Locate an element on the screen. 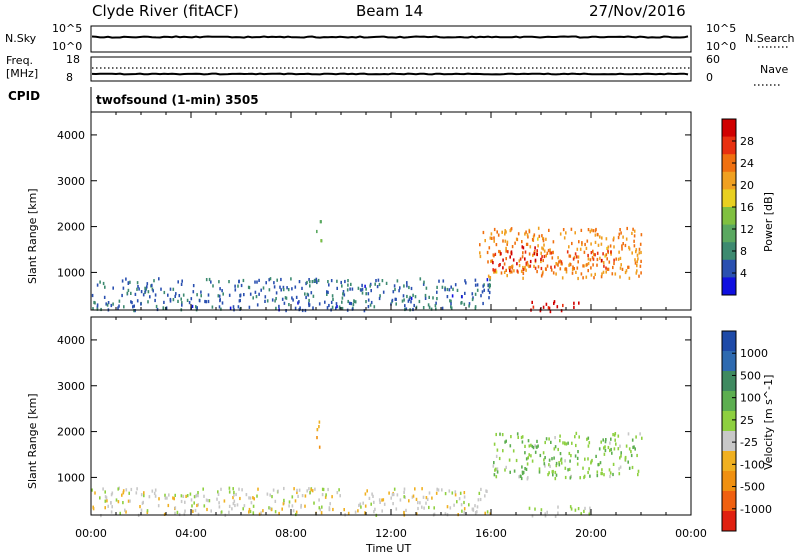 Image resolution: width=800 pixels, height=558 pixels. power-colorbar-segment is located at coordinates (729, 145).